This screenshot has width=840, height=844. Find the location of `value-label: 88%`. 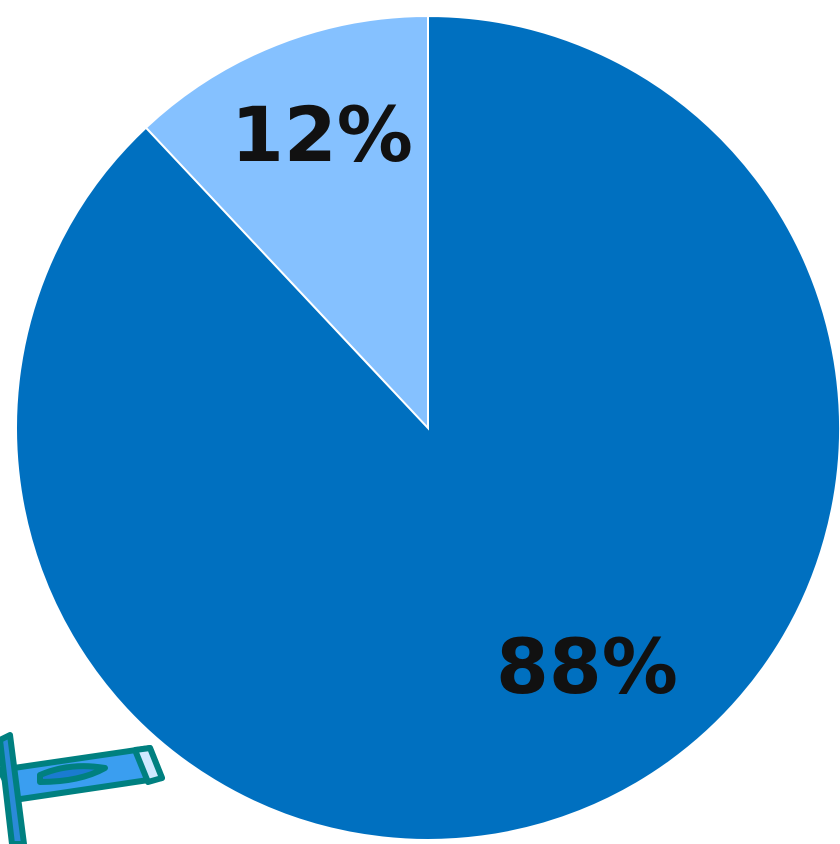

value-label: 88% is located at coordinates (587, 666).